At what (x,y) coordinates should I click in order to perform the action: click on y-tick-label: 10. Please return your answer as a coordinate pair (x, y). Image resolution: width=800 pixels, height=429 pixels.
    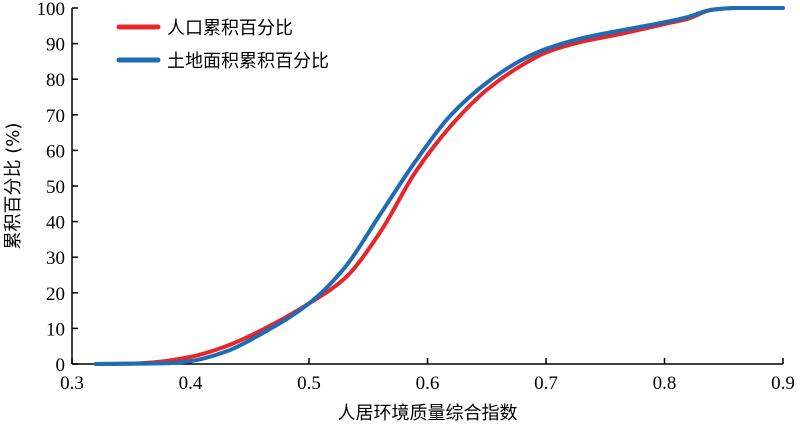
    Looking at the image, I should click on (55, 329).